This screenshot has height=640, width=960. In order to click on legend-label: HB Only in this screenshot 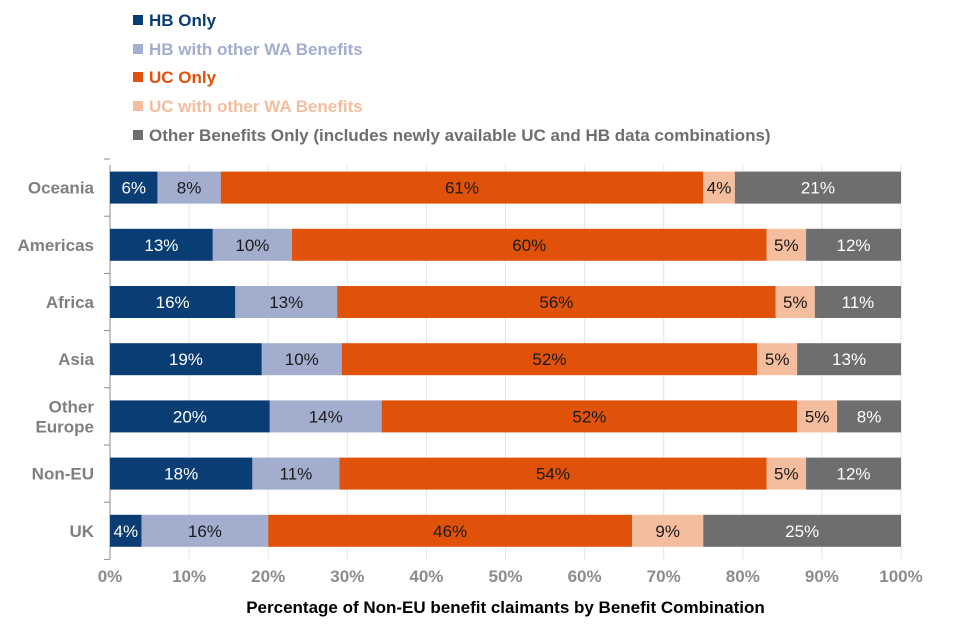, I will do `click(183, 20)`.